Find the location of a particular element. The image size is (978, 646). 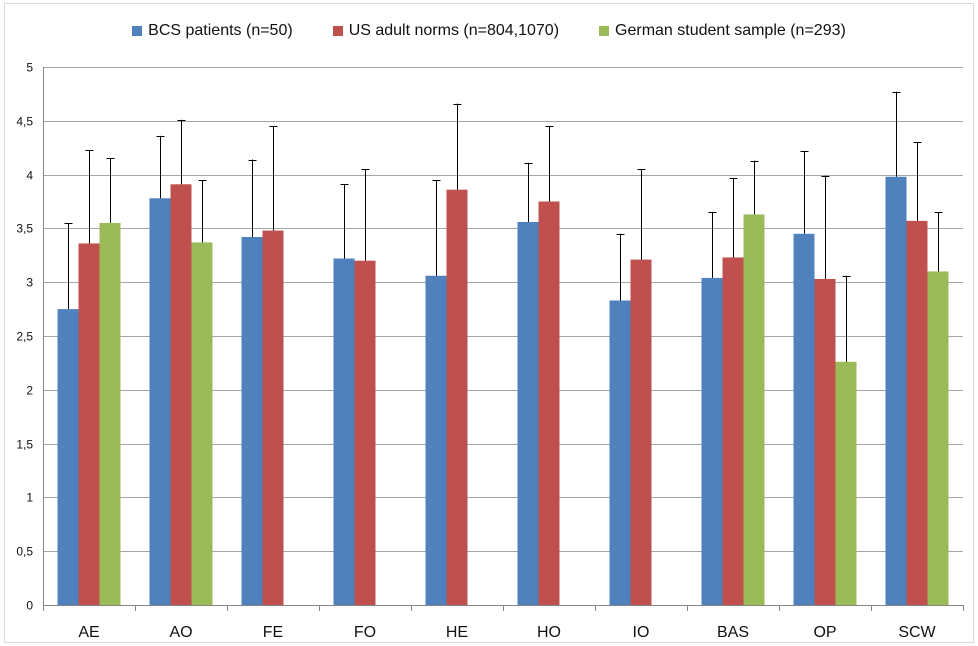

legend-label-german: German student sample (n=293) is located at coordinates (730, 30).